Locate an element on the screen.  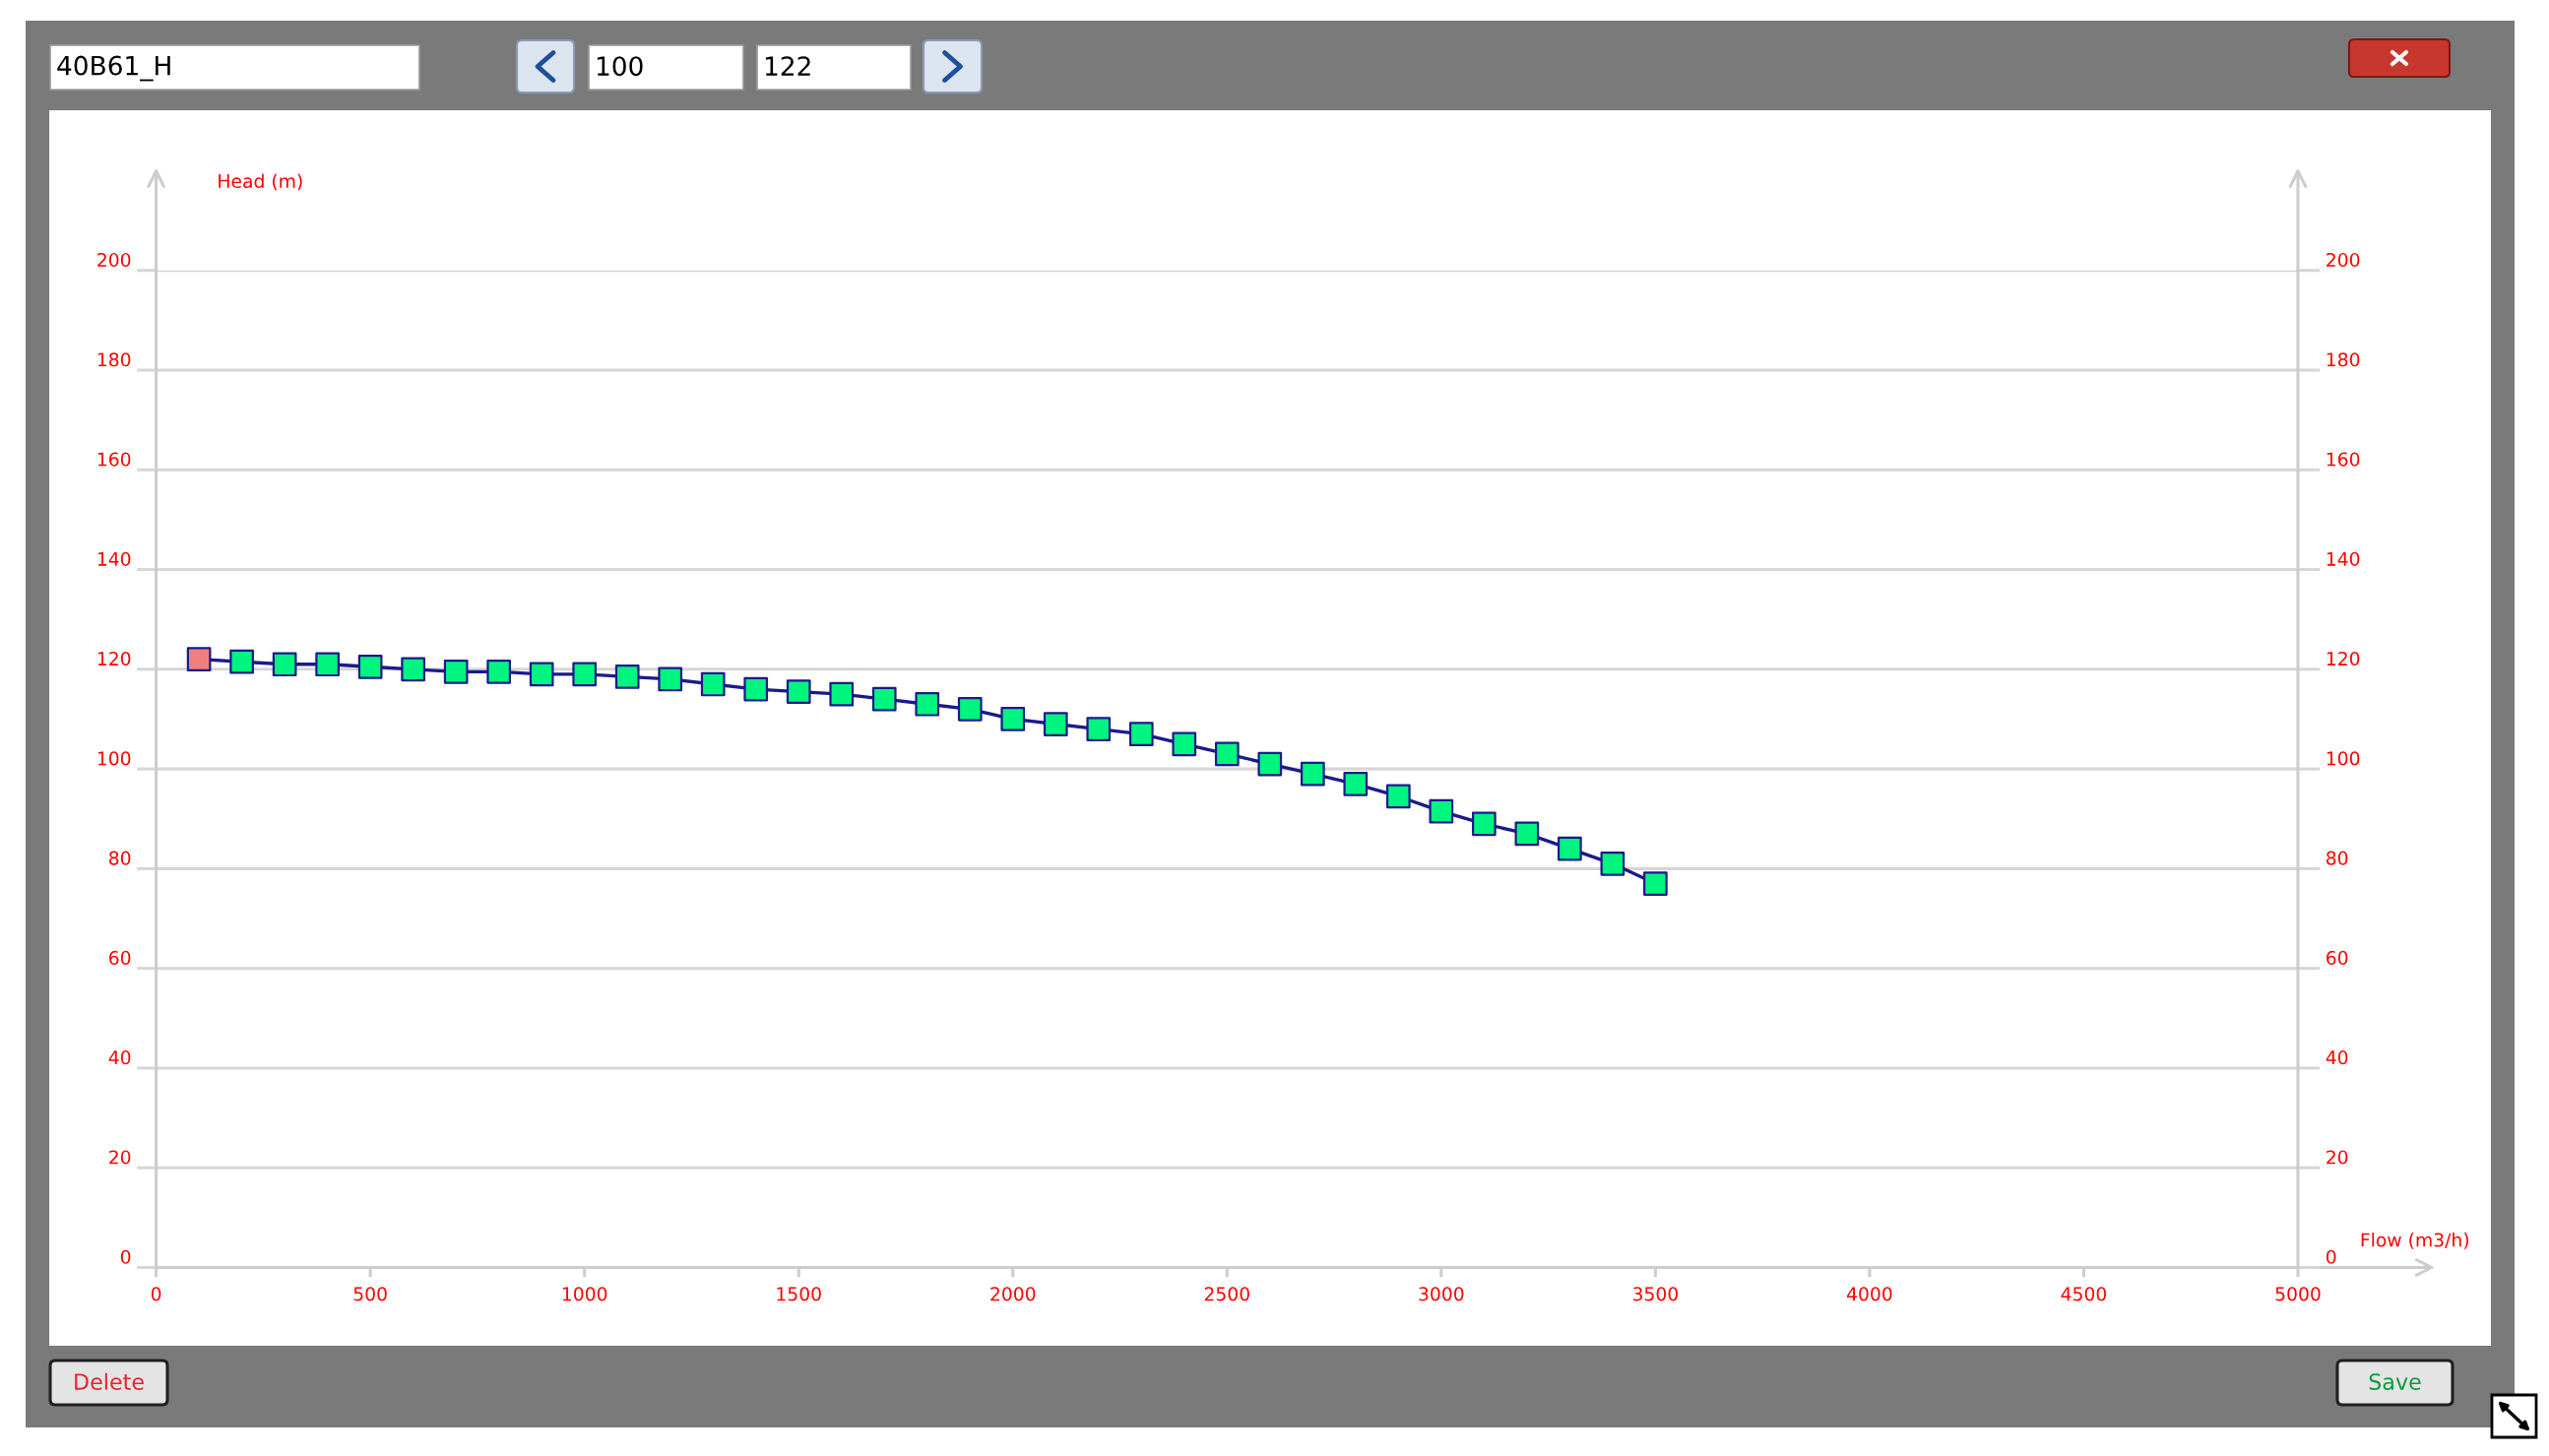
y2-tick-label: 180 is located at coordinates (2343, 359).